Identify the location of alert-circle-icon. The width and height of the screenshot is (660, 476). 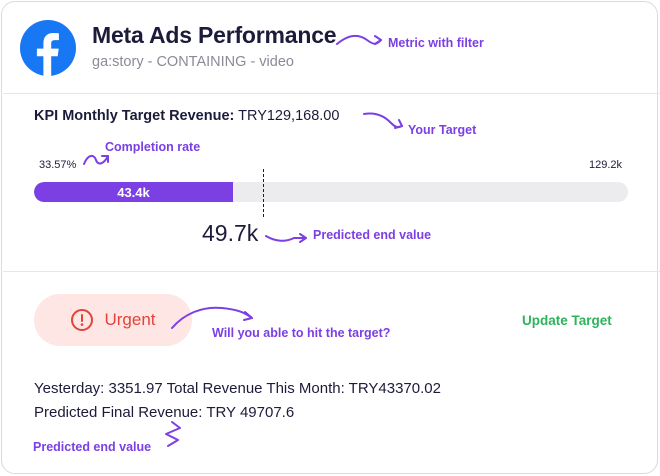
(82, 320).